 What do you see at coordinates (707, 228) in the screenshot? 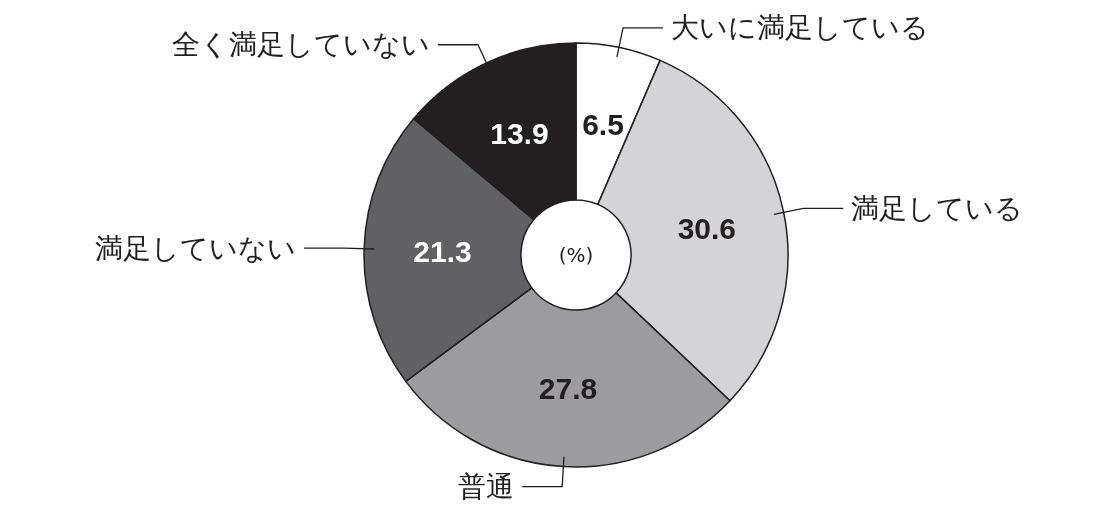
I see `data-label: 30.6` at bounding box center [707, 228].